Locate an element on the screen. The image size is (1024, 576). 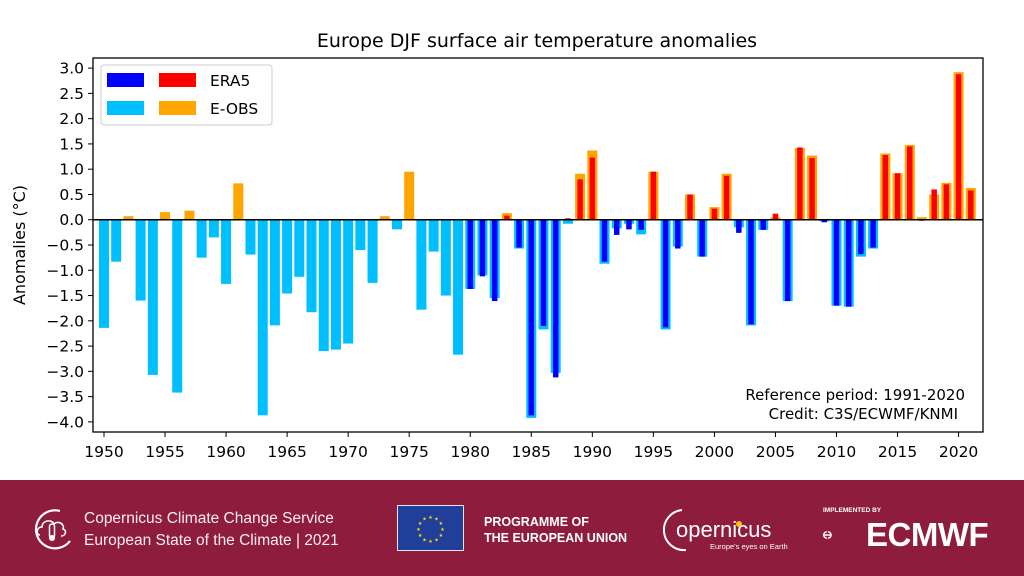
bar-eobs-1956 is located at coordinates (177, 306).